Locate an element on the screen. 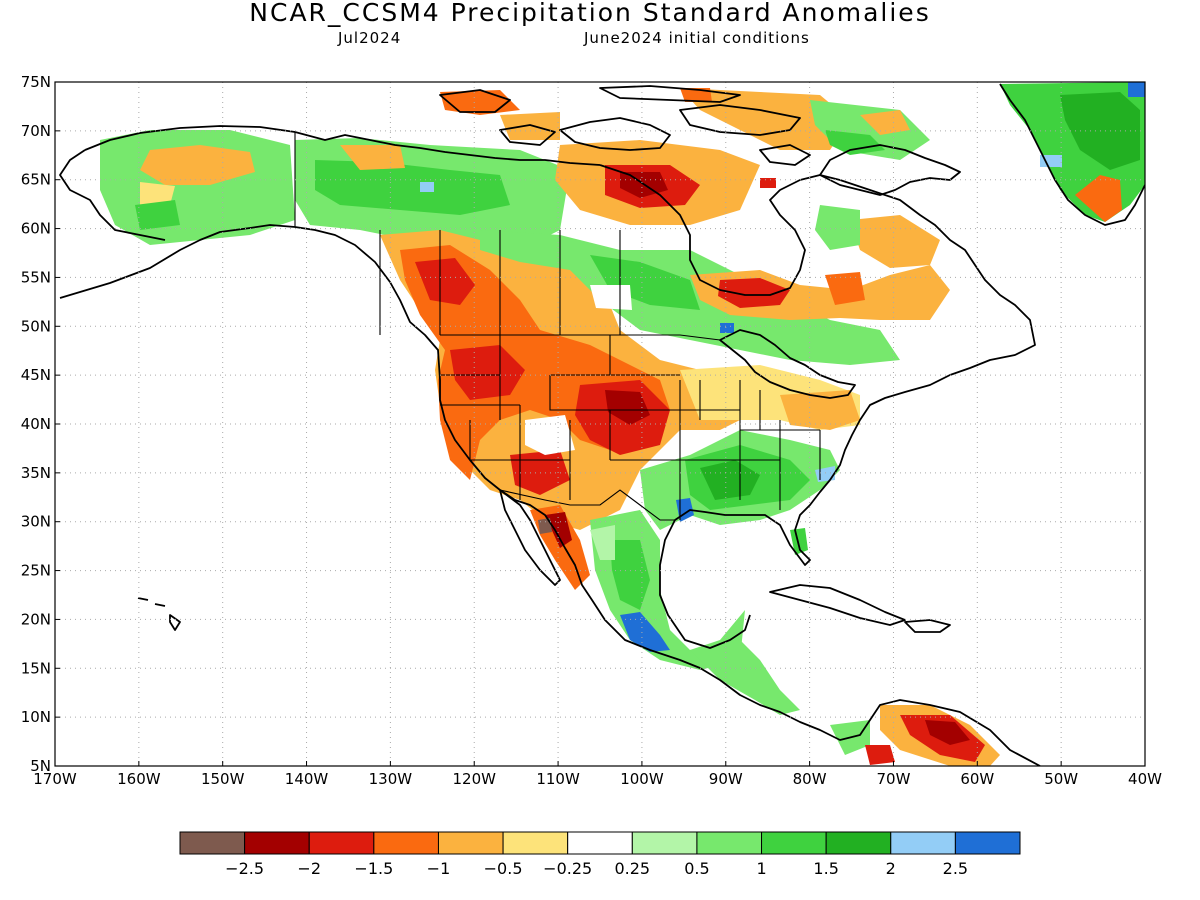 Image resolution: width=1200 pixels, height=900 pixels. us-mexico-border is located at coordinates (587, 505).